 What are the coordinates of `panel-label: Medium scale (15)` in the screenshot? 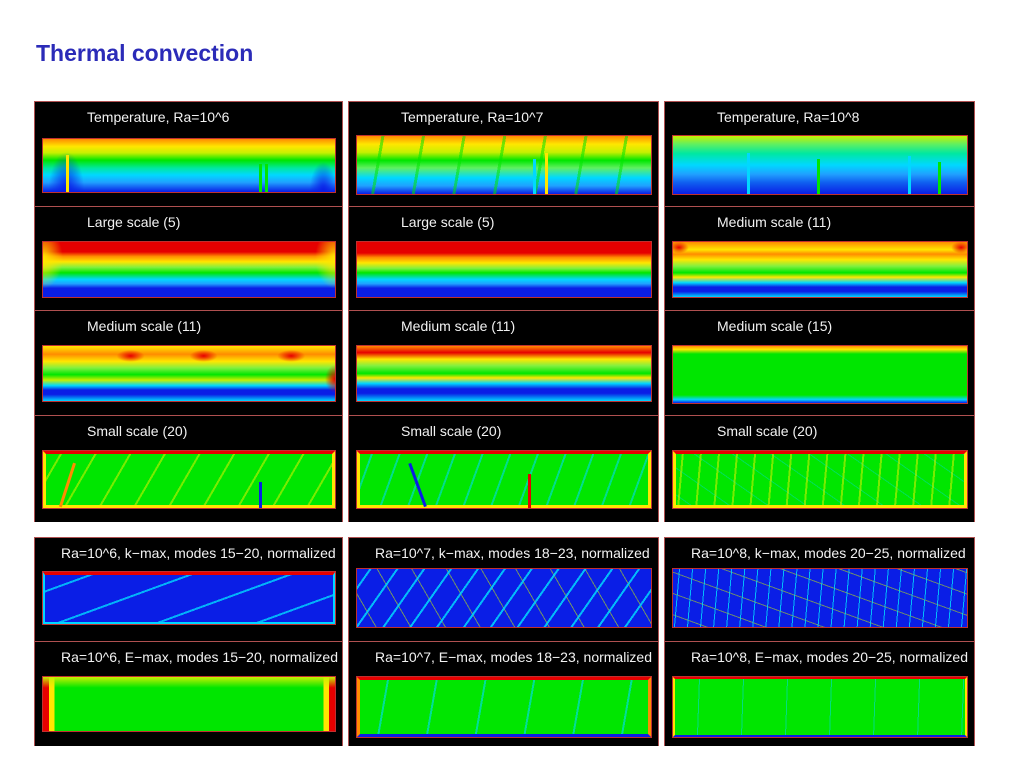 It's located at (775, 326).